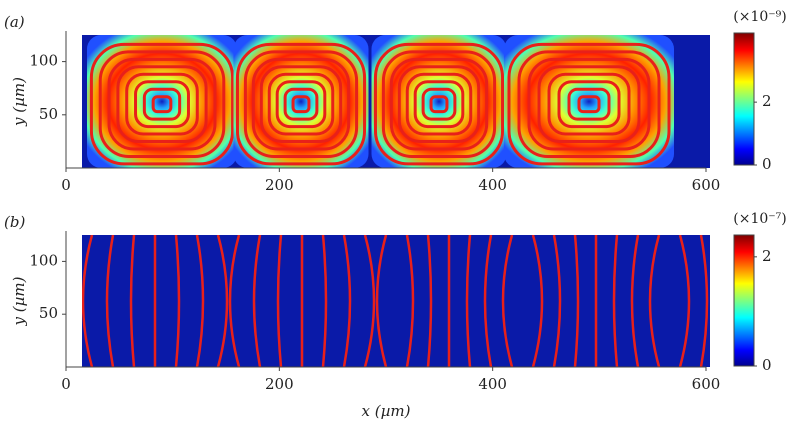 This screenshot has width=800, height=434. What do you see at coordinates (14, 22) in the screenshot?
I see `panel-label: (a)` at bounding box center [14, 22].